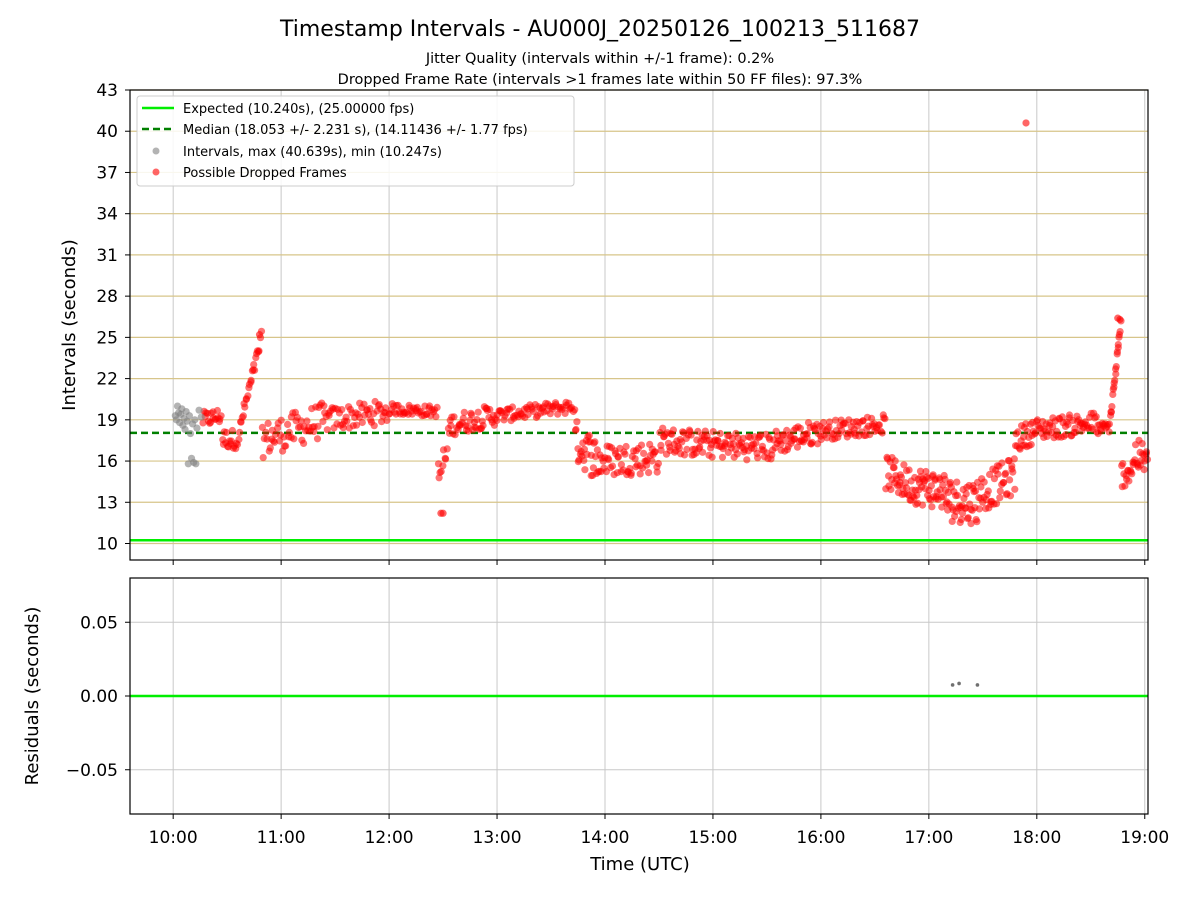  What do you see at coordinates (107, 132) in the screenshot?
I see `top-y-tick-label: 40` at bounding box center [107, 132].